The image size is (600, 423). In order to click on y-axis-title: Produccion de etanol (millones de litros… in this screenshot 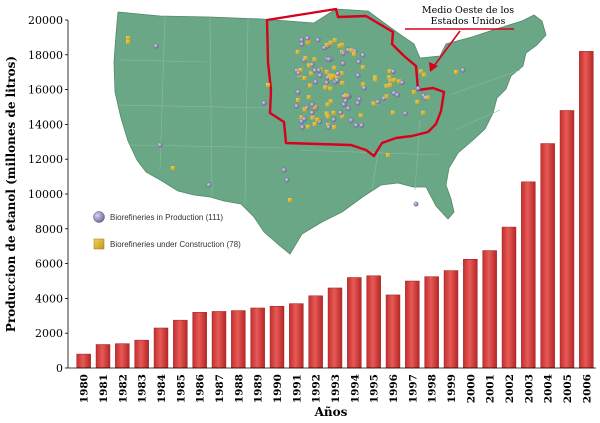, I will do `click(11, 194)`.